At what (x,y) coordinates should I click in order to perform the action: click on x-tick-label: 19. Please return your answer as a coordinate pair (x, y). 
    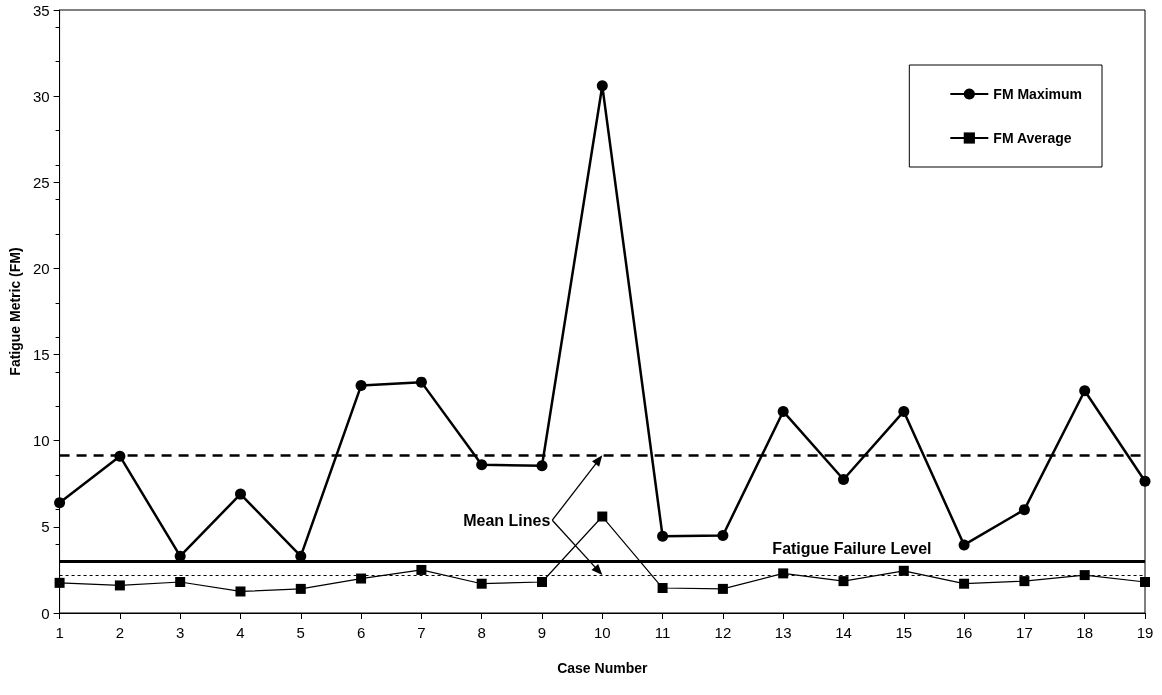
    Looking at the image, I should click on (1145, 632).